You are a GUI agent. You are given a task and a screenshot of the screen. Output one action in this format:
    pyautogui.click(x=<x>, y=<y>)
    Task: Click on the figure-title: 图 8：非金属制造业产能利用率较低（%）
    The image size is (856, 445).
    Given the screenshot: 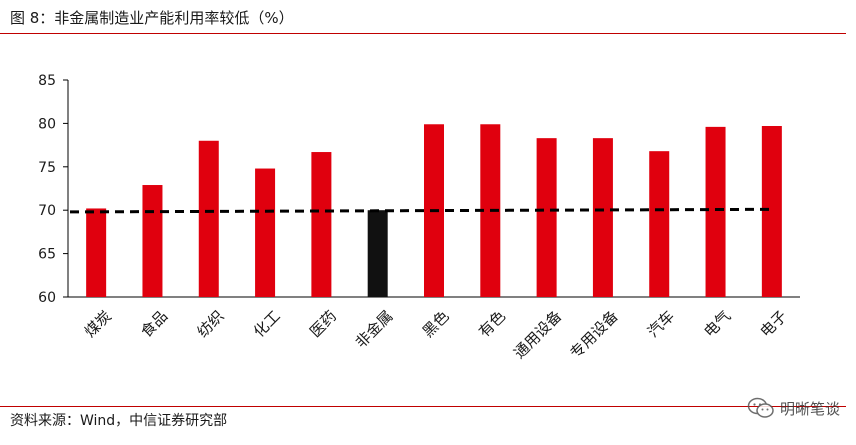 What is the action you would take?
    pyautogui.click(x=152, y=18)
    